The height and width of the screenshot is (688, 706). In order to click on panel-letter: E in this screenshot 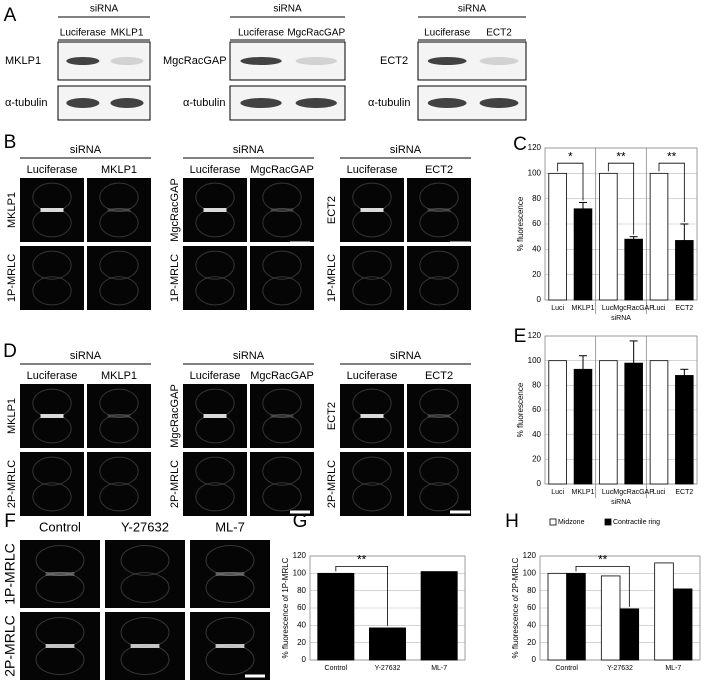, I will do `click(520, 336)`.